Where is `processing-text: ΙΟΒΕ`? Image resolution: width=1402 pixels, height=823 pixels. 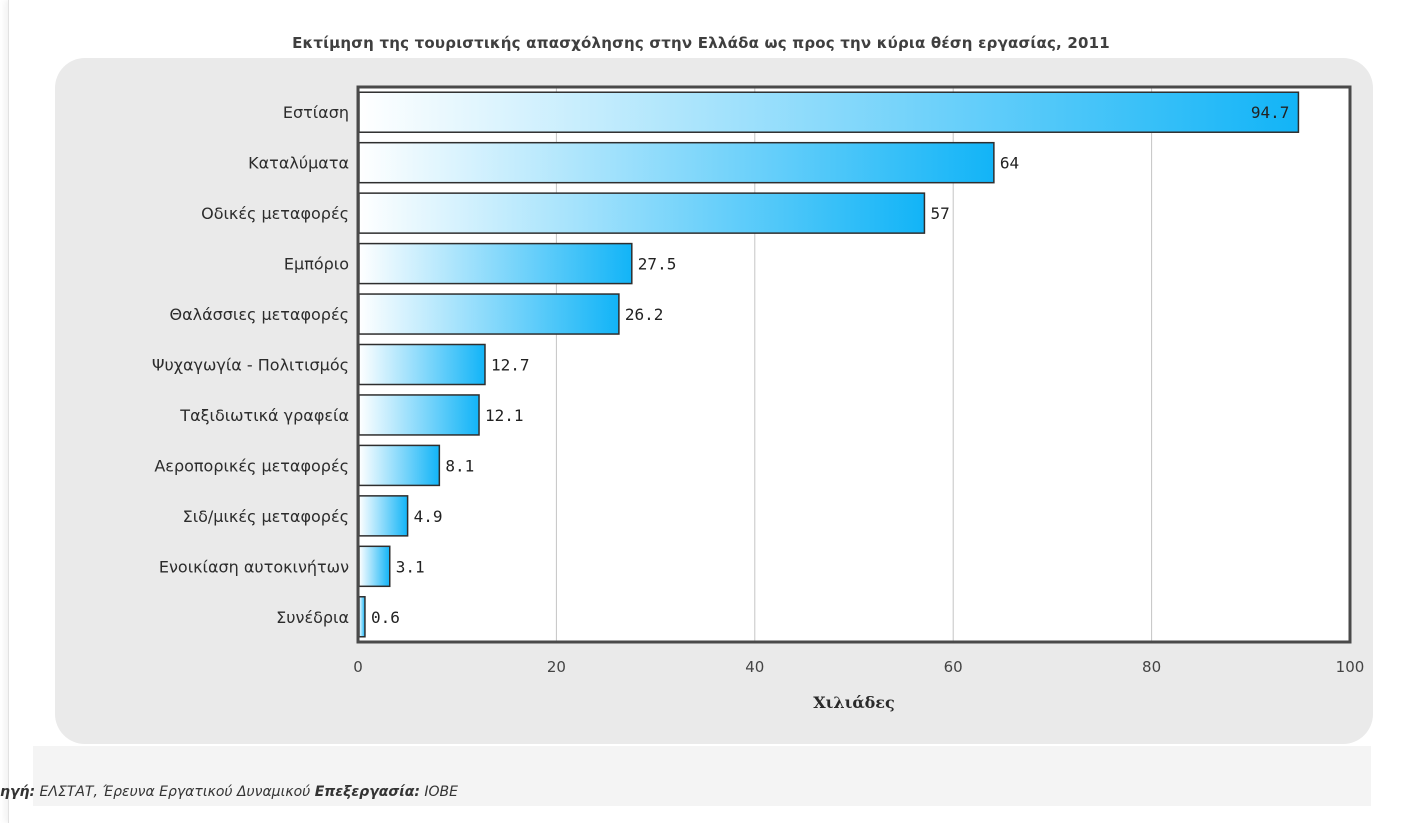
processing-text: ΙΟΒΕ is located at coordinates (438, 792).